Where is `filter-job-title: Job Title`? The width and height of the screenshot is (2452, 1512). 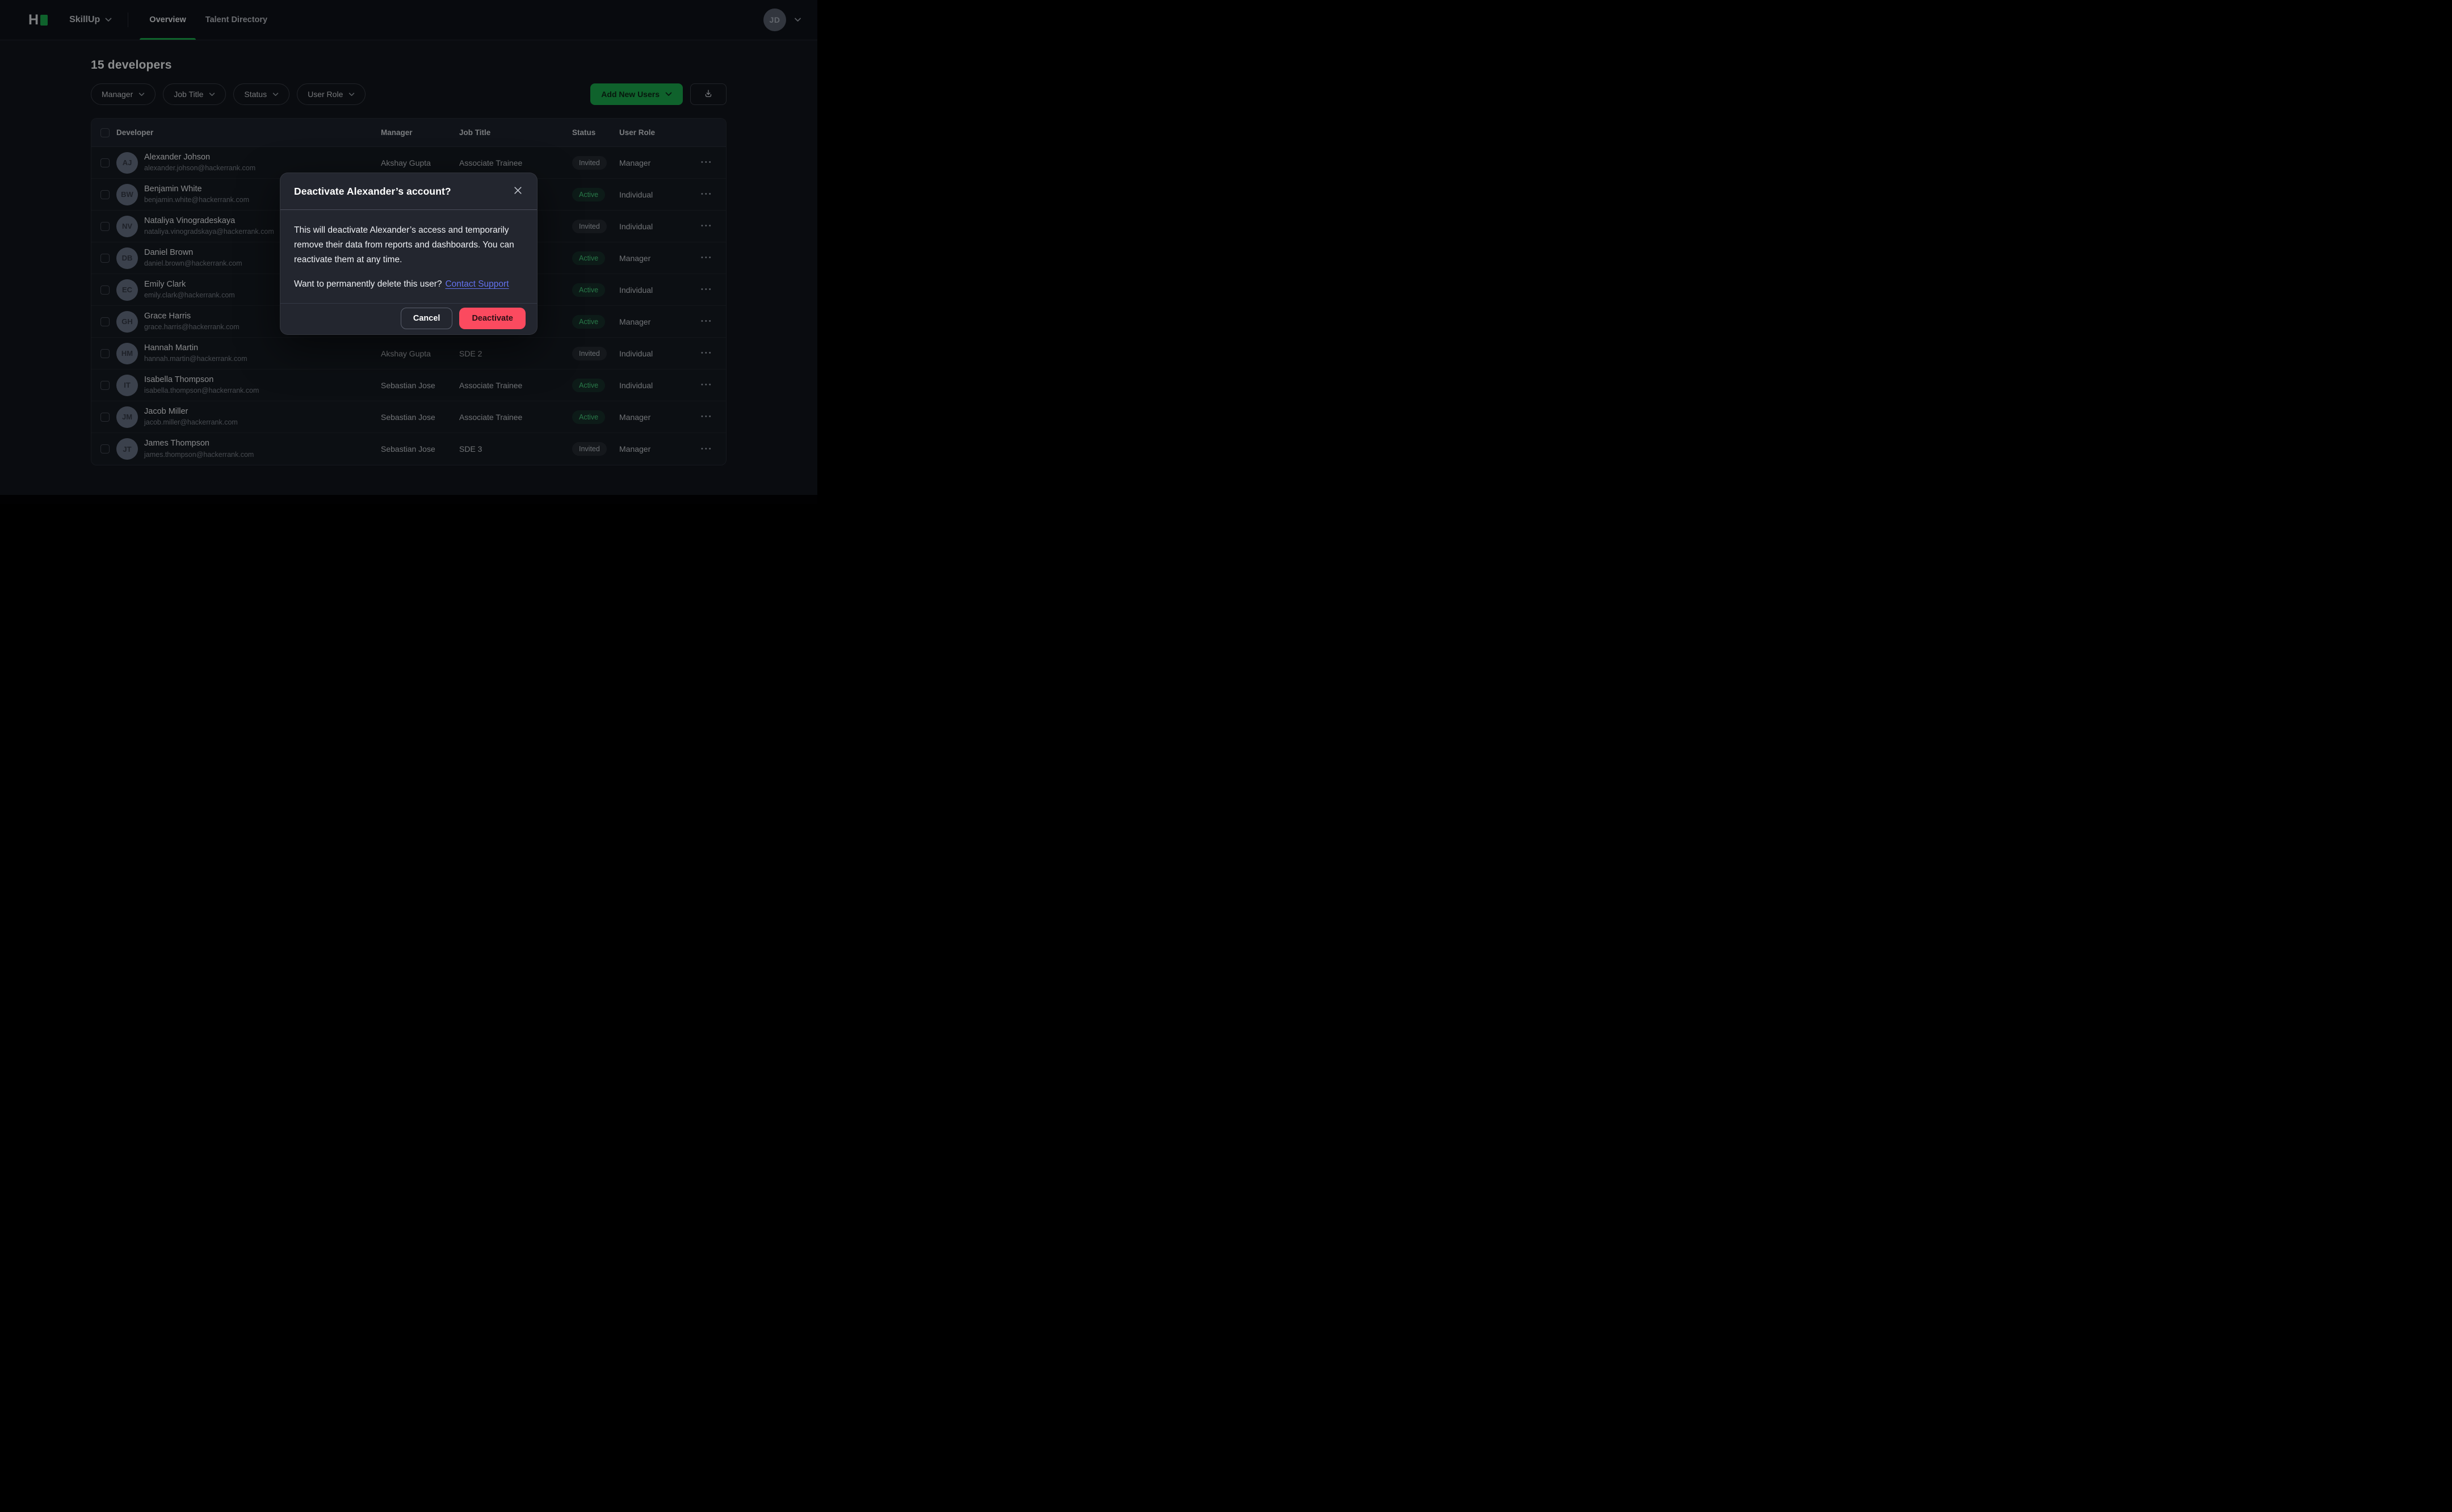 filter-job-title: Job Title is located at coordinates (194, 94).